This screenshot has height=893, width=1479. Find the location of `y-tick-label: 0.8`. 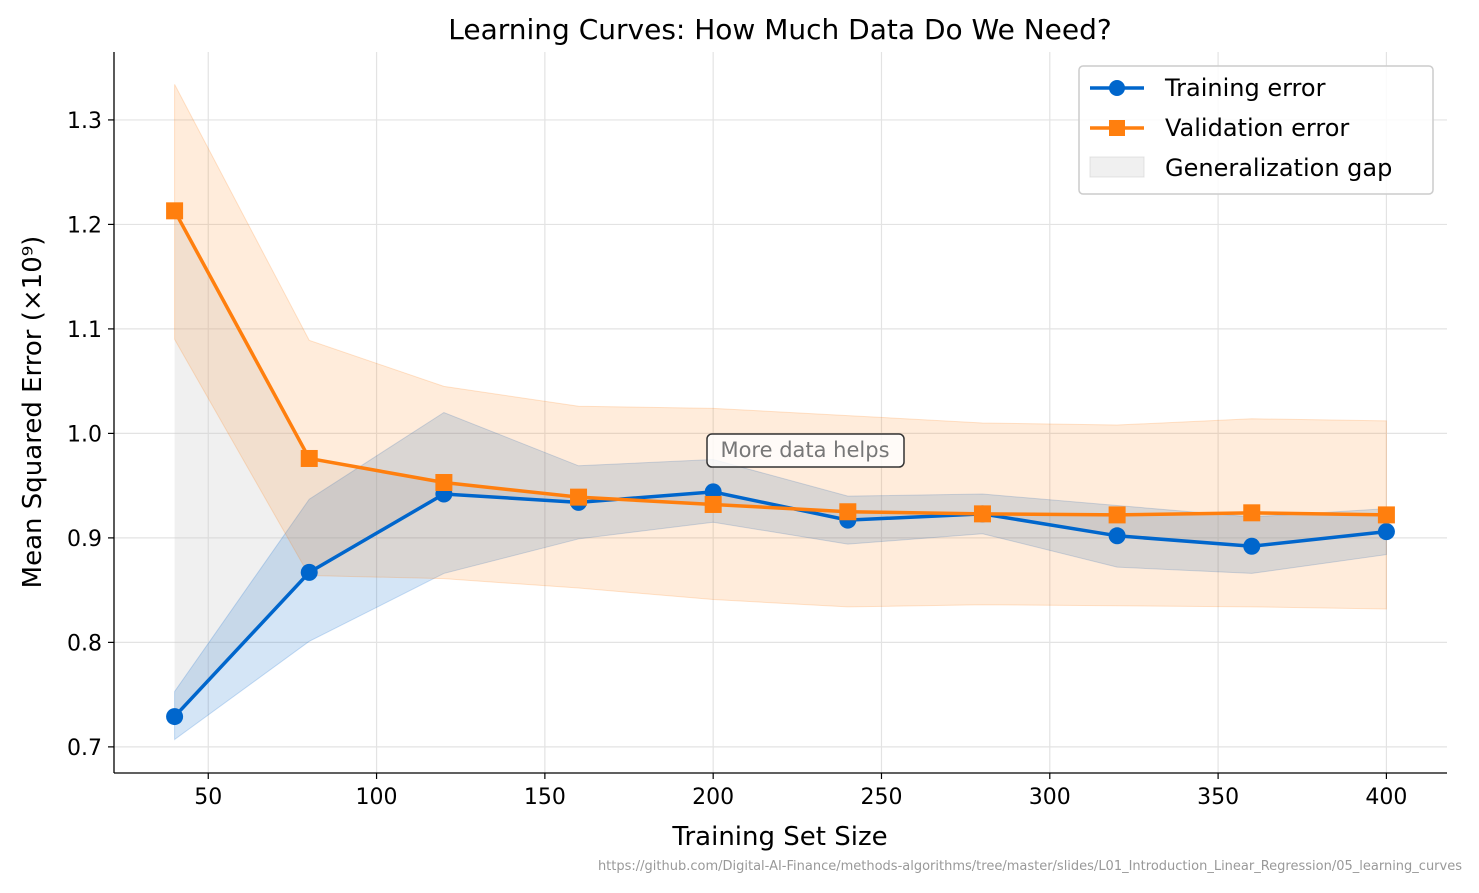

y-tick-label: 0.8 is located at coordinates (84, 643).